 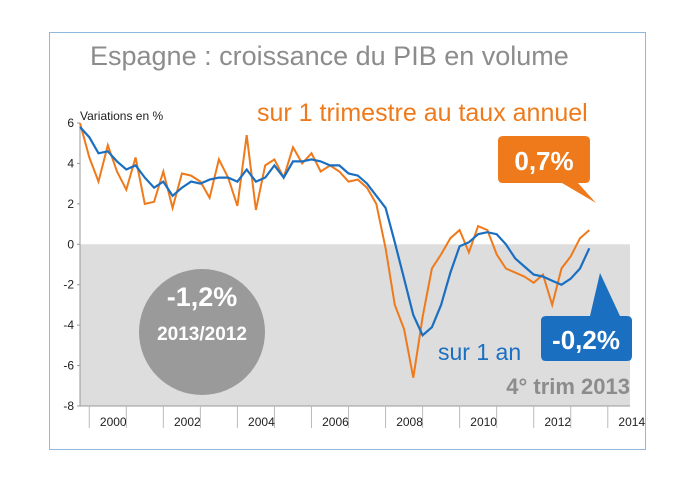 I want to click on y-tick-label: -2, so click(x=68, y=285).